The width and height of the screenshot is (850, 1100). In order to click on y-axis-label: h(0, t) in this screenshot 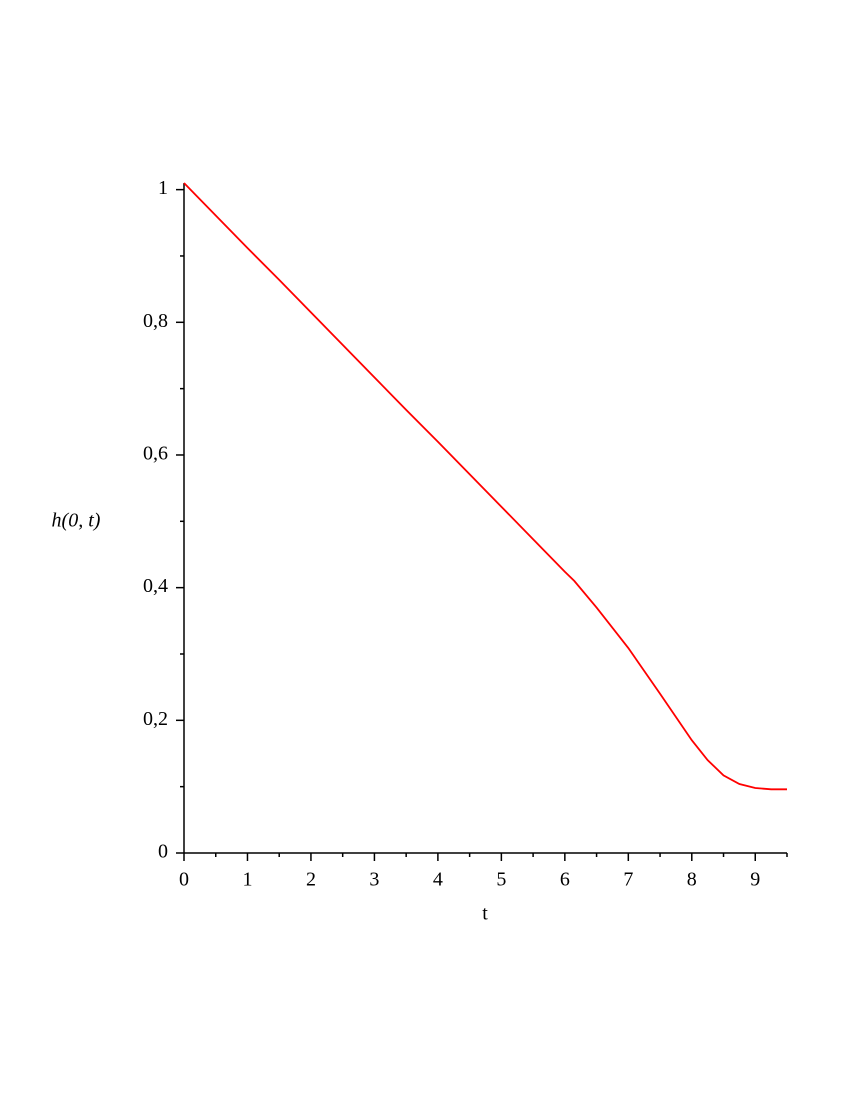, I will do `click(76, 521)`.